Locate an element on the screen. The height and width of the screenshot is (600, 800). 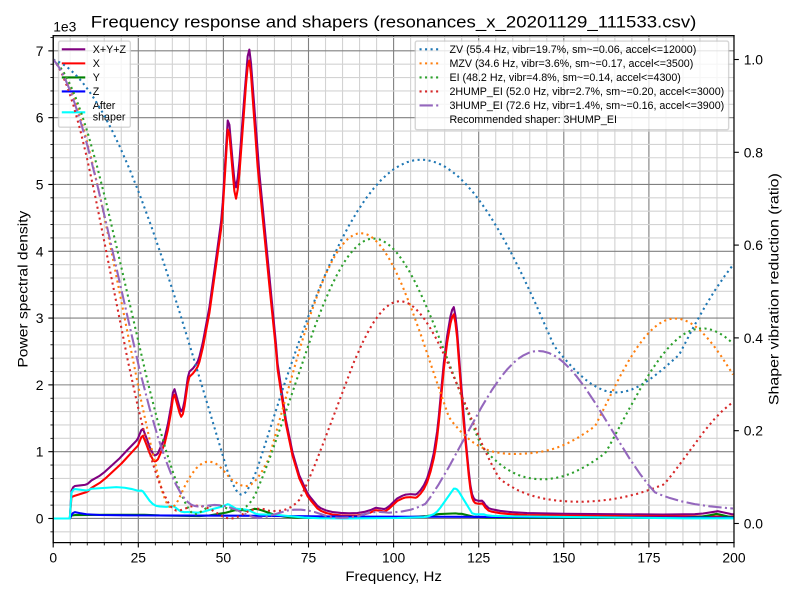
svg-text: X+Y+Z is located at coordinates (110, 50).